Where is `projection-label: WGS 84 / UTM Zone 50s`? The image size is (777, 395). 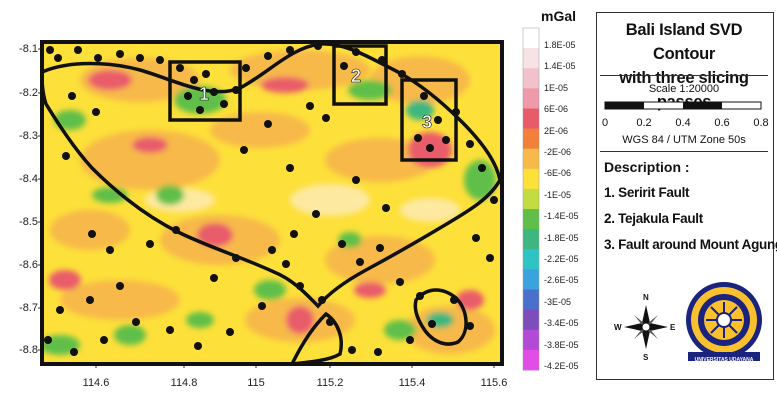 projection-label: WGS 84 / UTM Zone 50s is located at coordinates (684, 140).